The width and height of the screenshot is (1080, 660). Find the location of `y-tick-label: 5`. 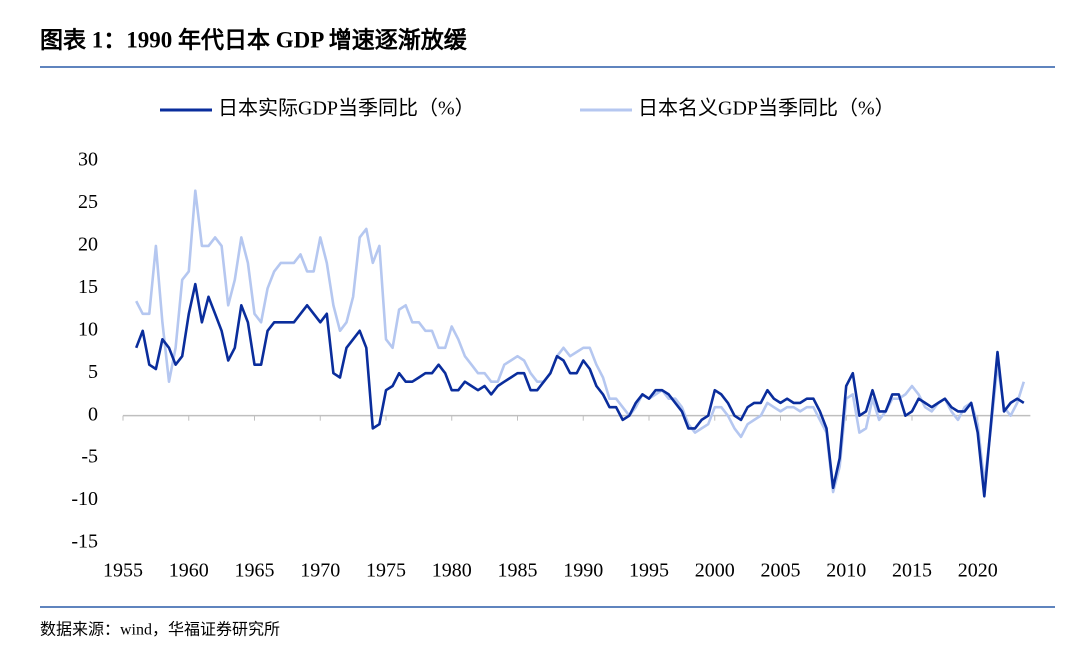

y-tick-label: 5 is located at coordinates (93, 372).